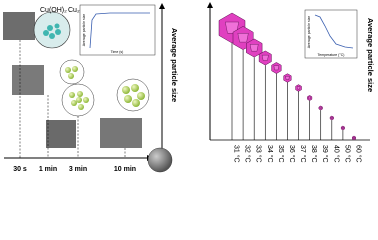 The width and height of the screenshot is (378, 240). What do you see at coordinates (292, 154) in the screenshot?
I see `temperature-label: 36 °C` at bounding box center [292, 154].